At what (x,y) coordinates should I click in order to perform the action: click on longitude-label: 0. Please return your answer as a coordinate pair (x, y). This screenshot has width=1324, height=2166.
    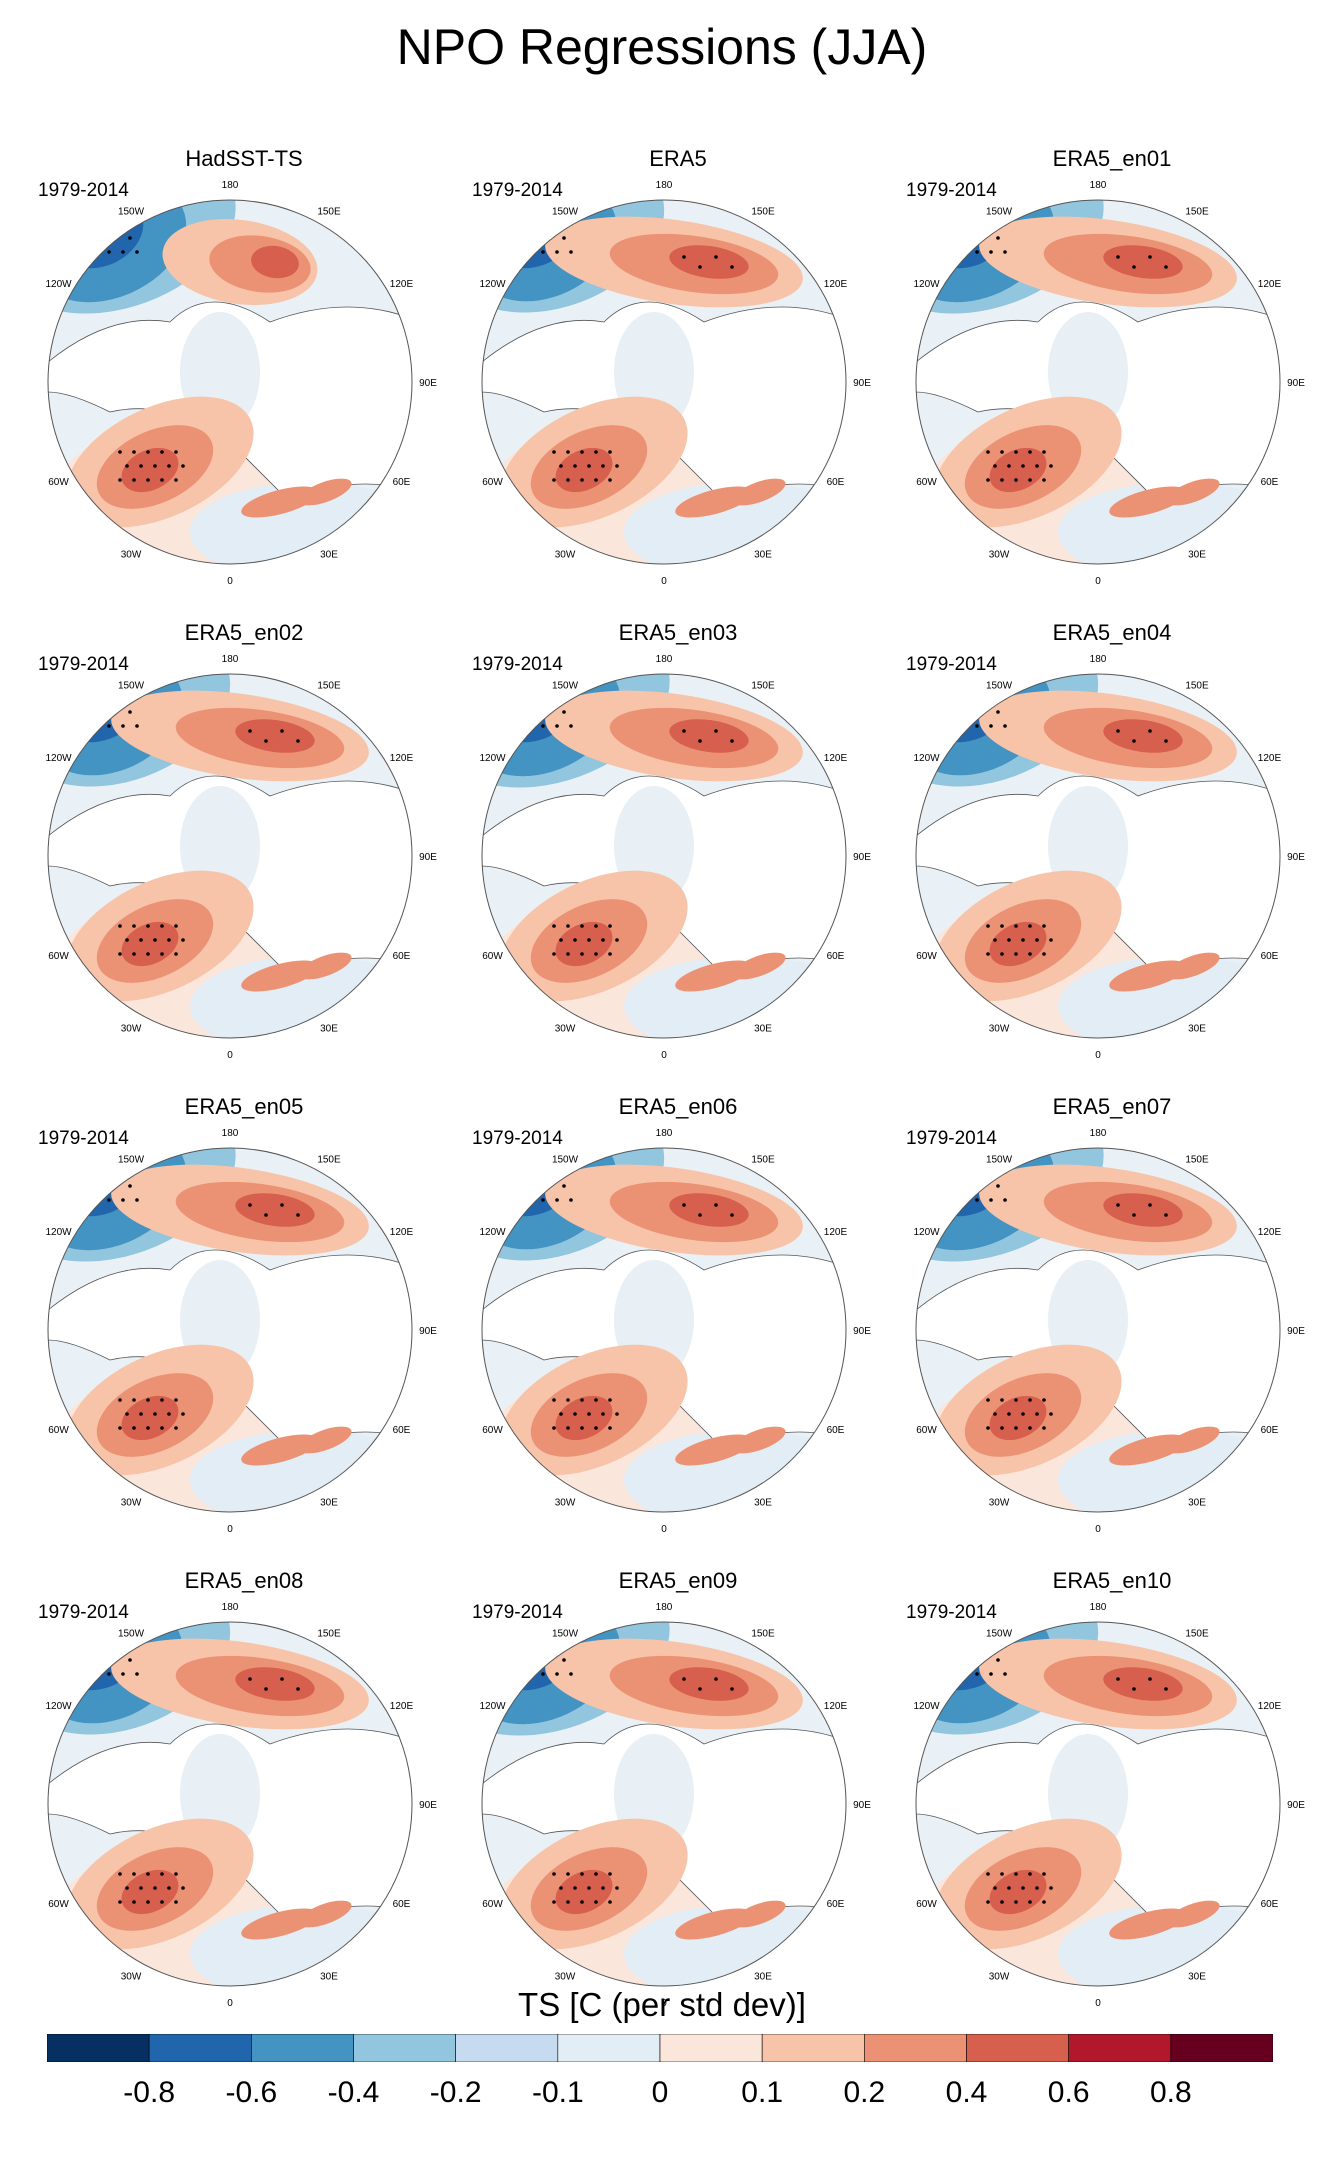
    Looking at the image, I should click on (664, 581).